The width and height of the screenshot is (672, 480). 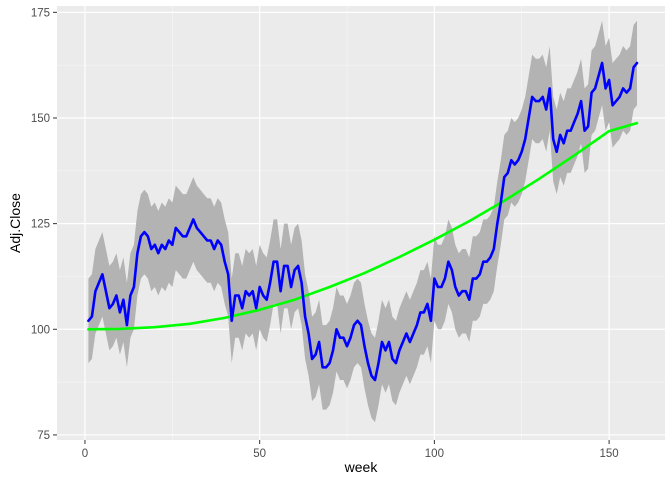 What do you see at coordinates (434, 454) in the screenshot?
I see `x-tick-label: 100` at bounding box center [434, 454].